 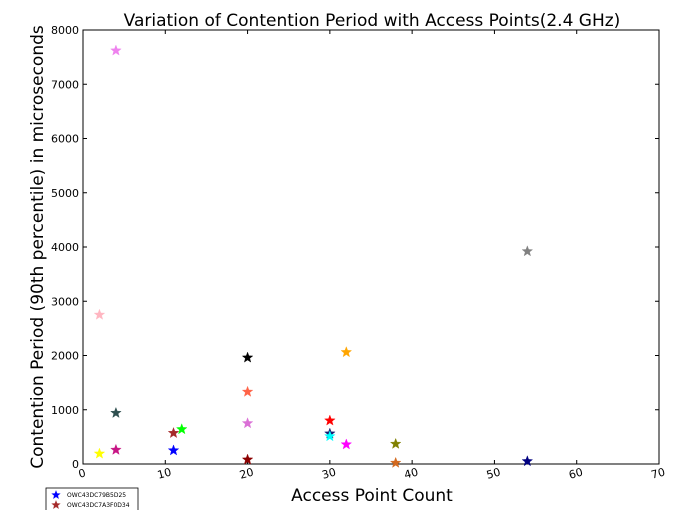 What do you see at coordinates (98, 505) in the screenshot?
I see `legend-label: OWC43DC7A3F0D34` at bounding box center [98, 505].